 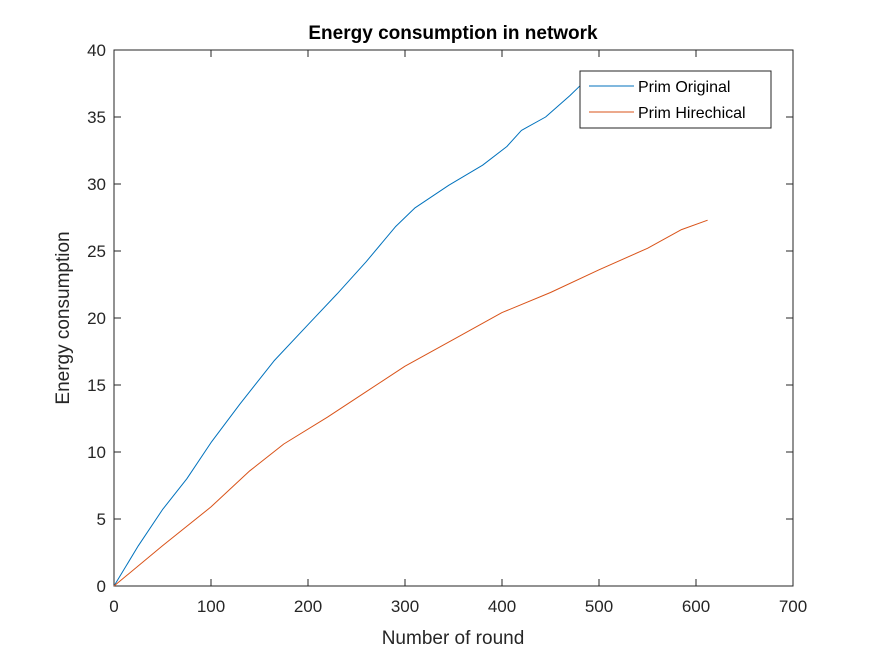 I want to click on x-axis-label: Number of round, so click(x=453, y=638).